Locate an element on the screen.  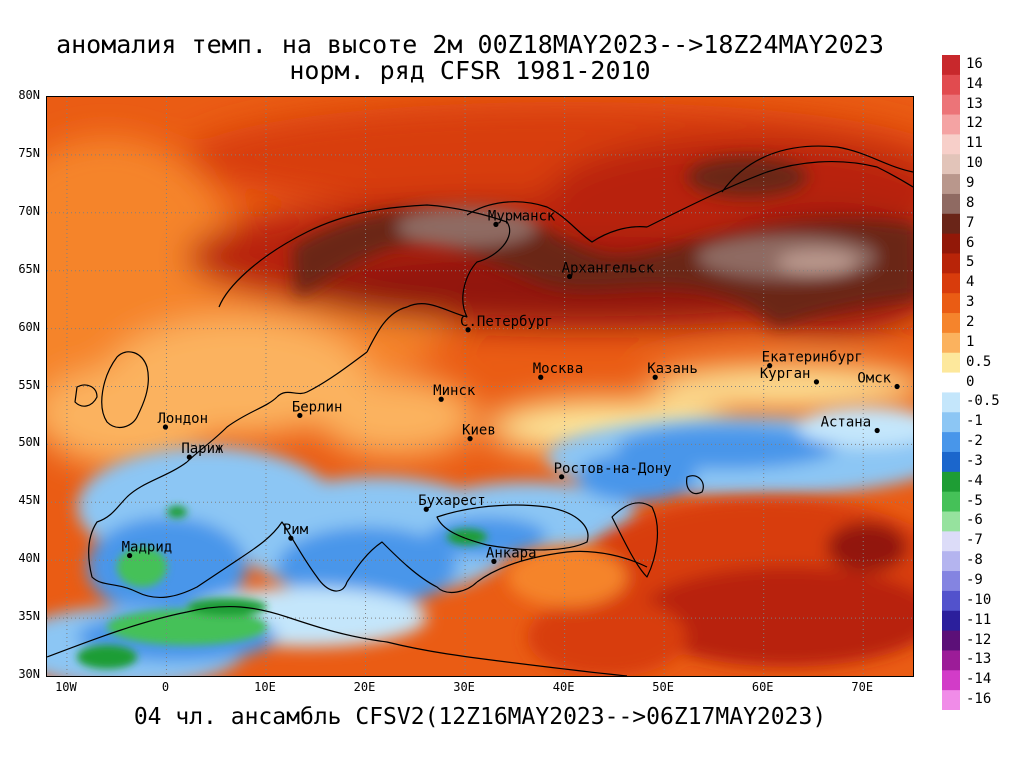
city-label: Бухарест is located at coordinates (451, 501).